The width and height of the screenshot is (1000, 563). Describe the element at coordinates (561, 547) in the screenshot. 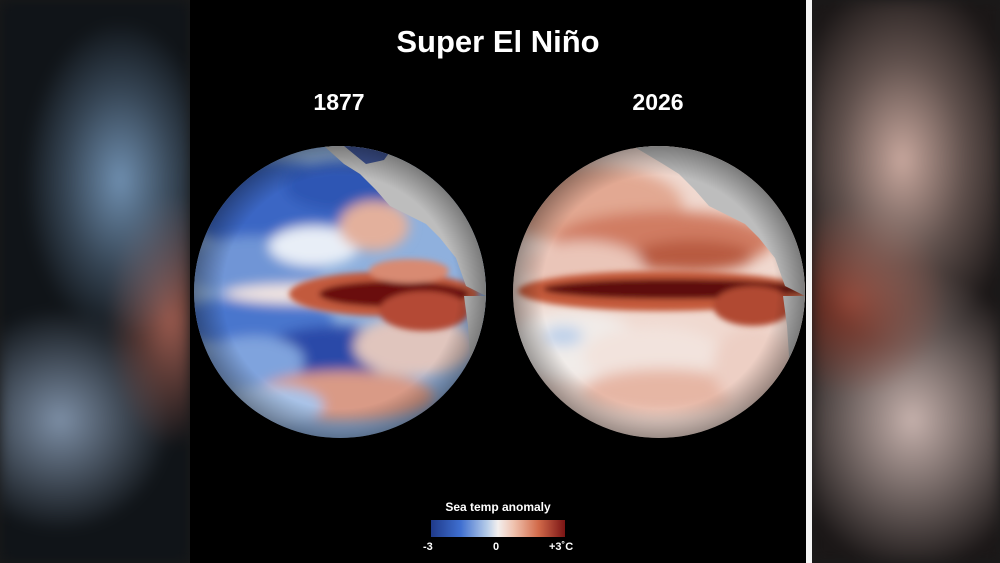

I see `legend-max-label: +3˚C` at that location.